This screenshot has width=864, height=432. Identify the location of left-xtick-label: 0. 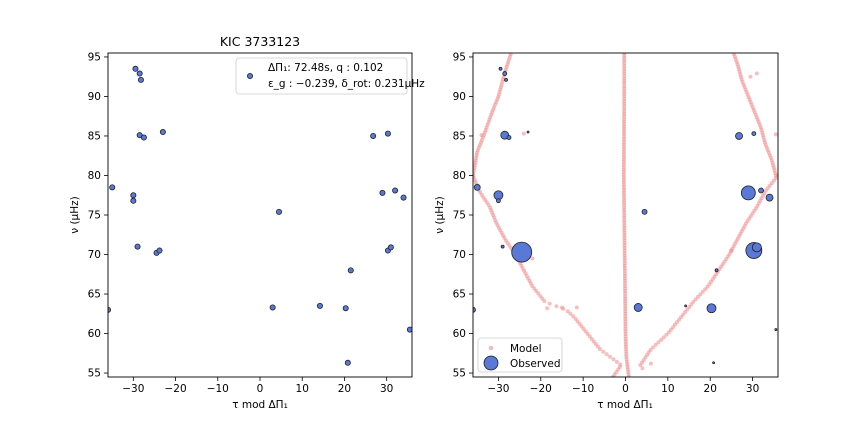
(260, 389).